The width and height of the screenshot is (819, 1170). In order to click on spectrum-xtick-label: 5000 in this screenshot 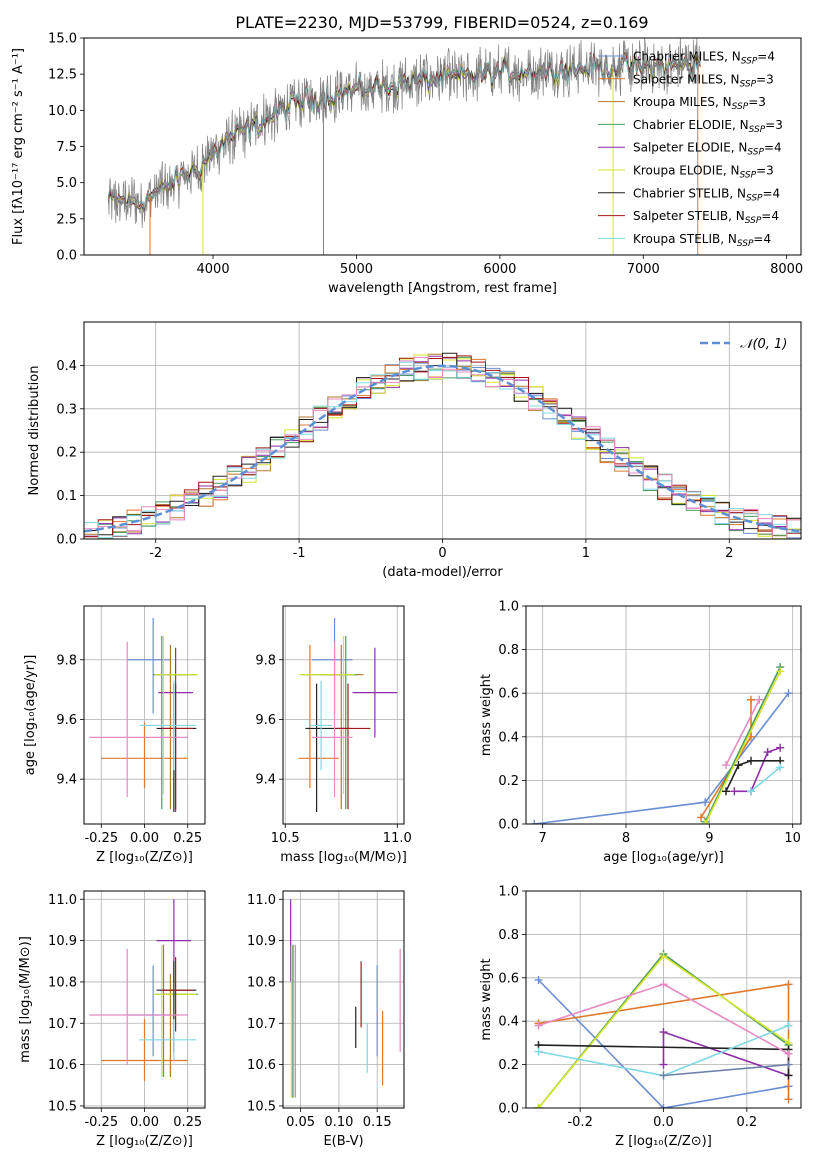, I will do `click(356, 269)`.